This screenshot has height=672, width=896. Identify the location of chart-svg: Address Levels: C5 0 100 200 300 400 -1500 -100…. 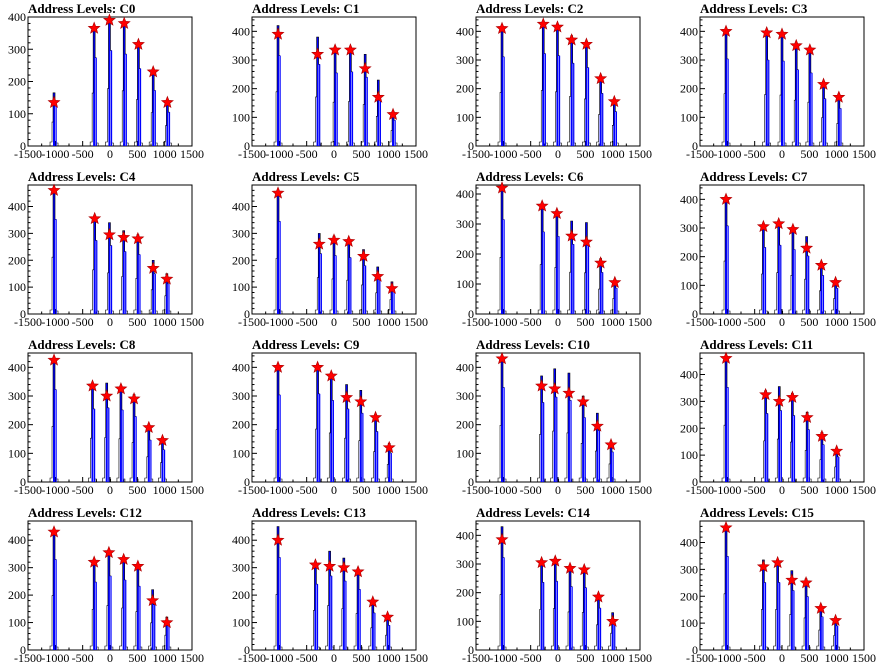
(330, 249).